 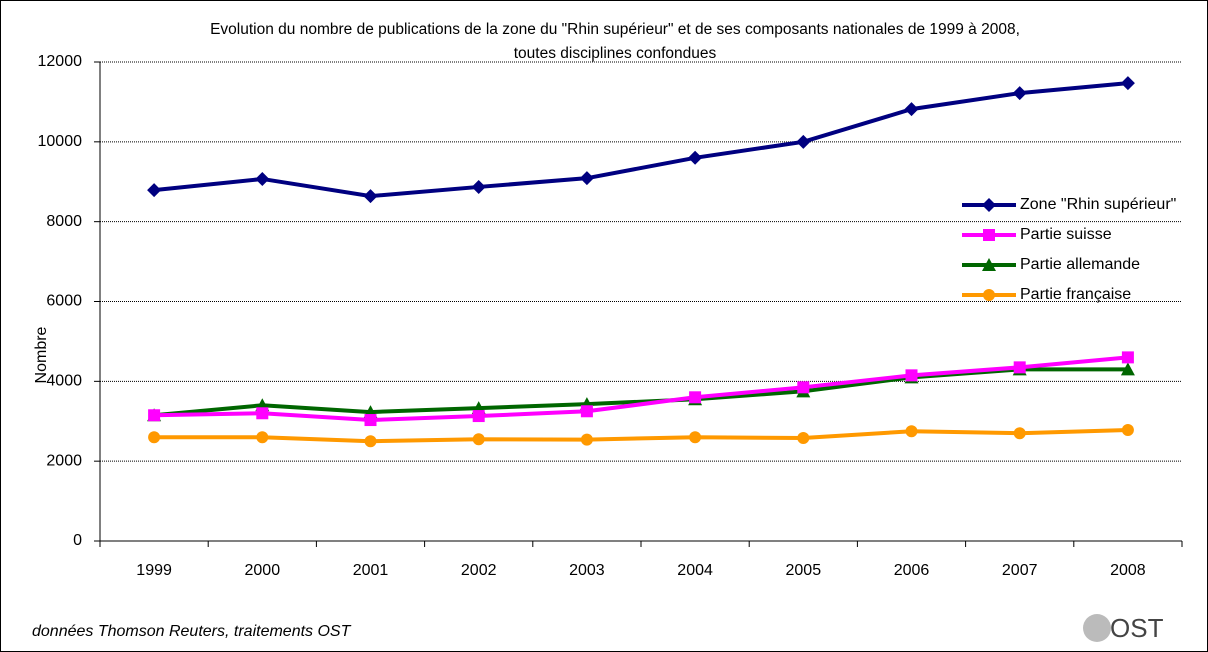 I want to click on y-tick-label: 4000, so click(x=64, y=381).